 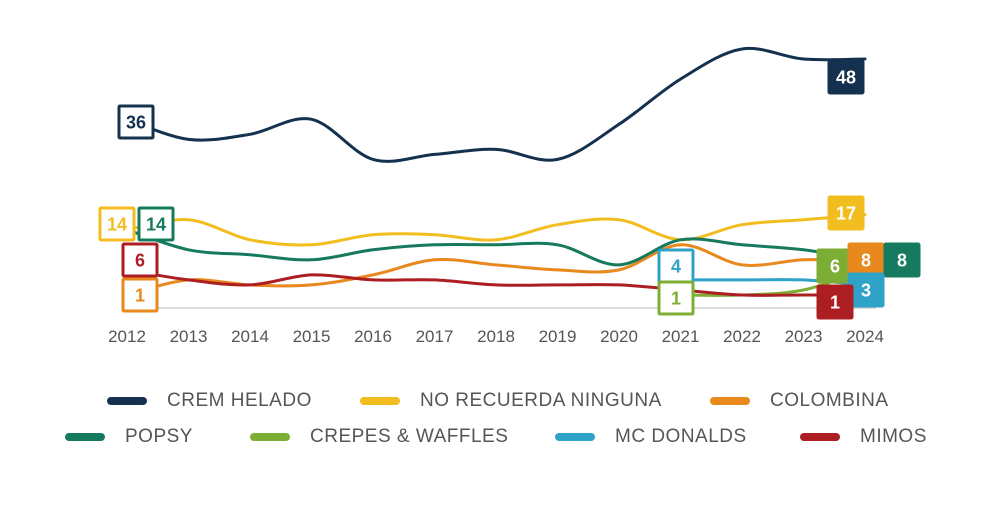 I want to click on legend-label: CREM HELADO, so click(x=239, y=400).